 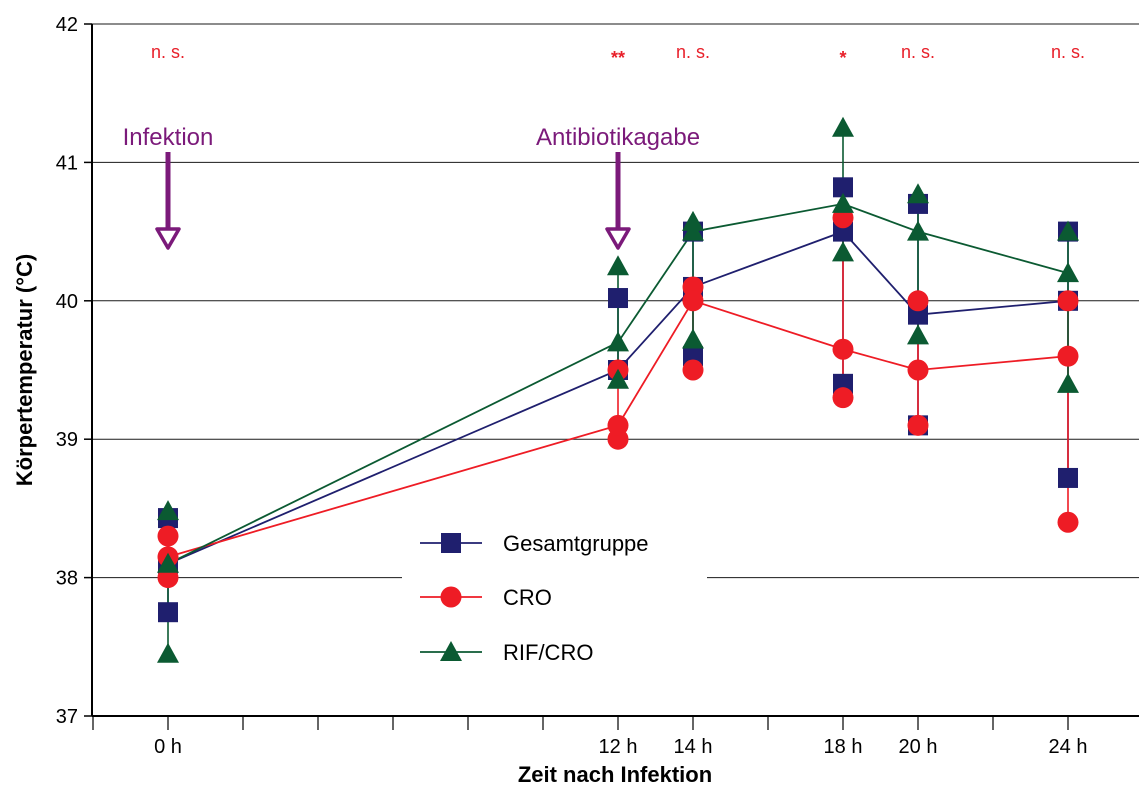 I want to click on x-tick-label: 18 h, so click(x=843, y=747).